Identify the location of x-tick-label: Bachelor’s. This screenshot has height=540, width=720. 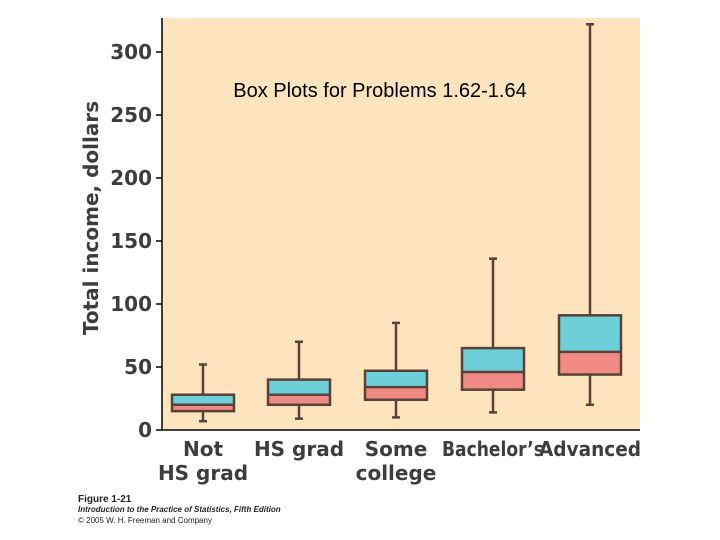
(493, 449).